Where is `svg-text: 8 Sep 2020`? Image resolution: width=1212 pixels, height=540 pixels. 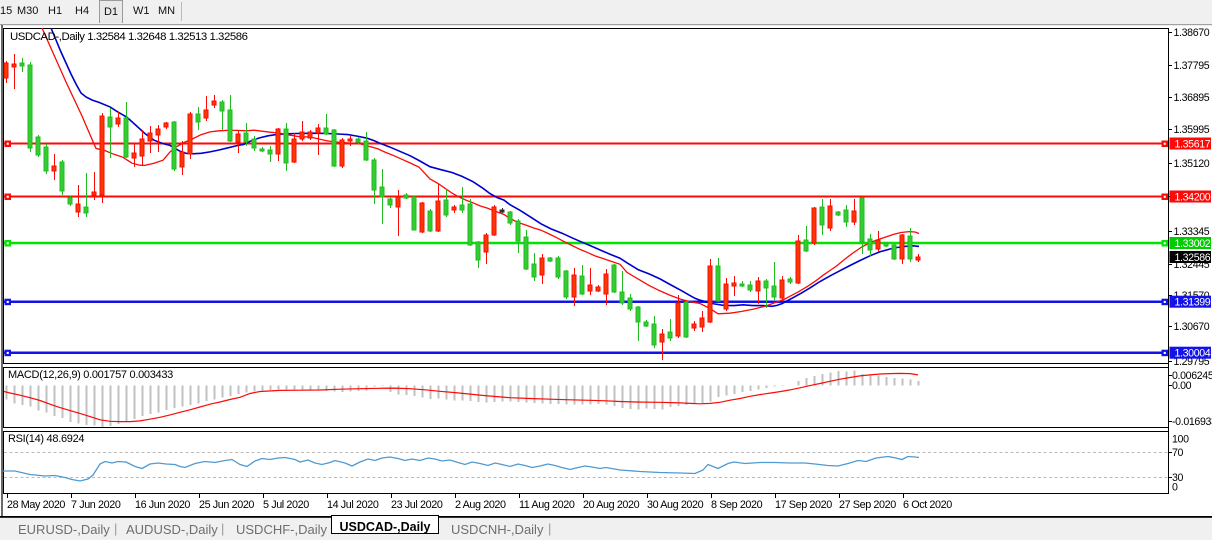 svg-text: 8 Sep 2020 is located at coordinates (737, 505).